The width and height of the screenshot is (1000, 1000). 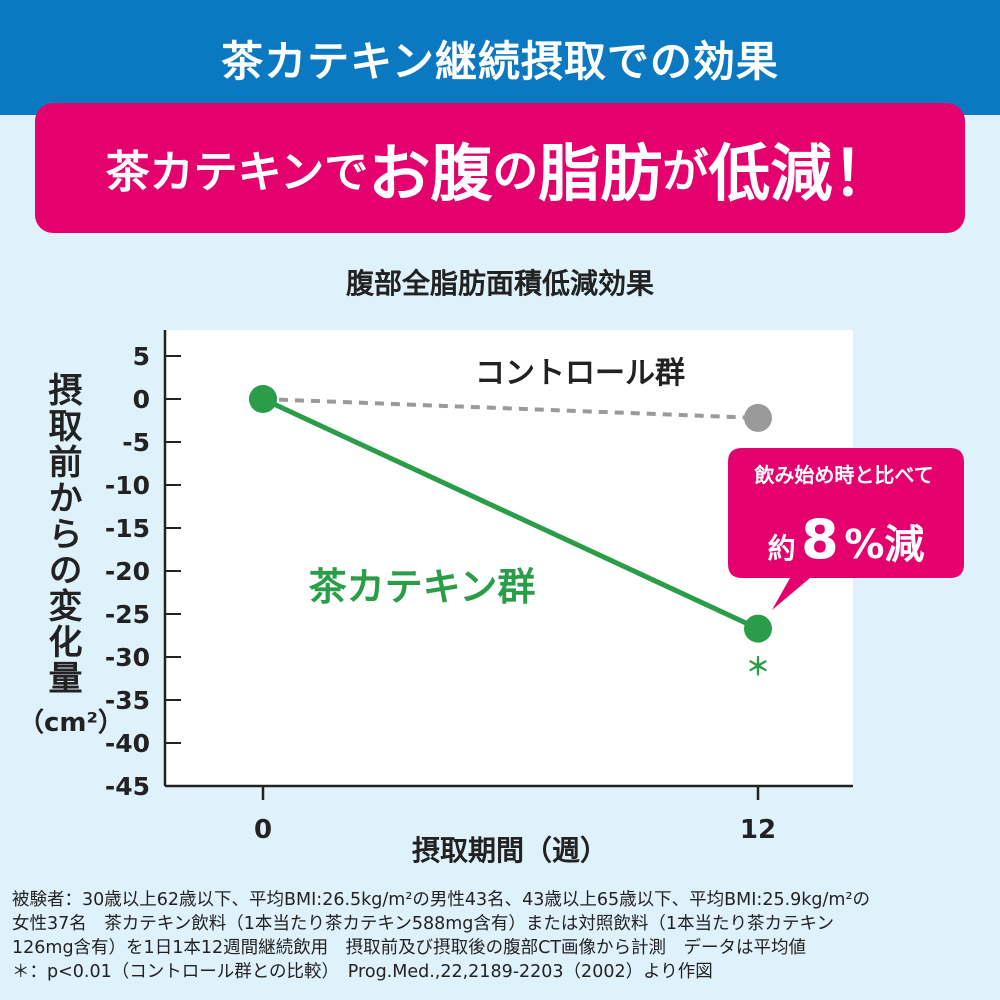 I want to click on x-tick-label: 12, so click(x=758, y=830).